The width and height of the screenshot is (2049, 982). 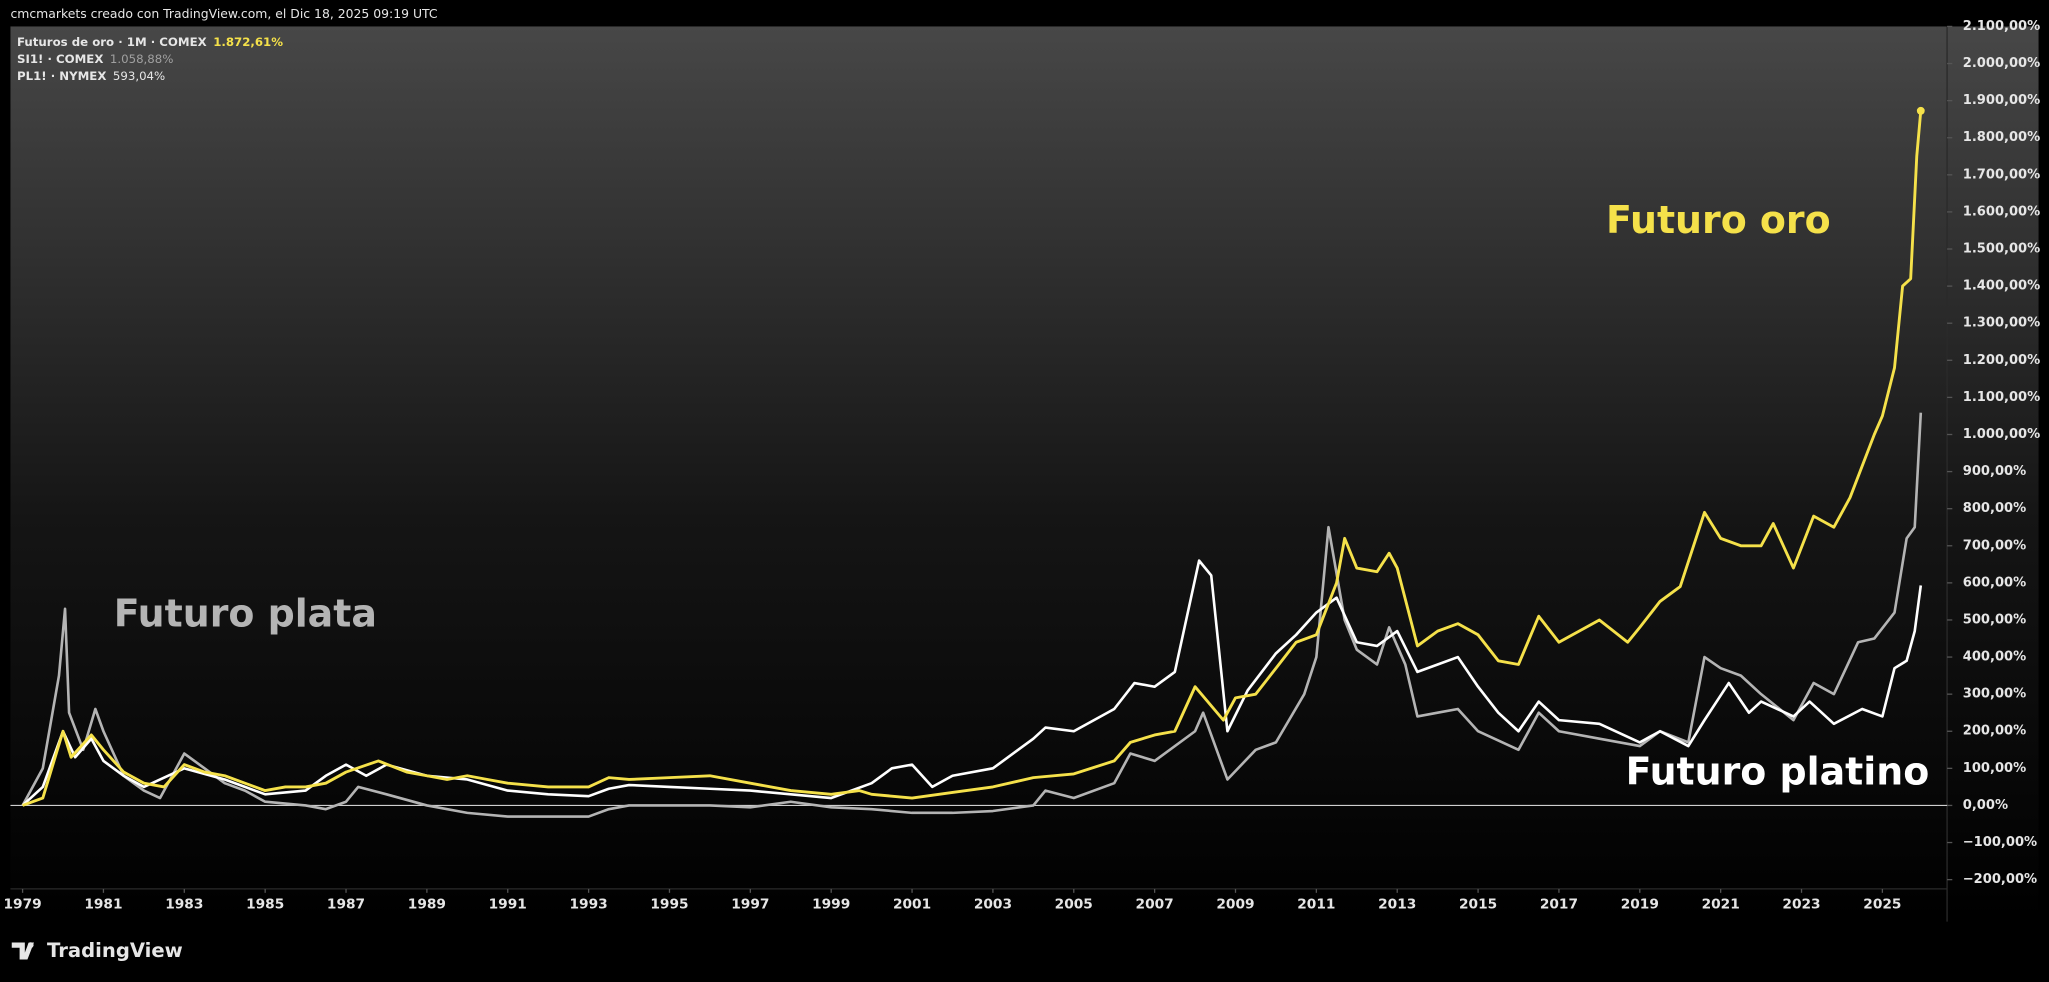 I want to click on x-tick-label: 2011, so click(x=1316, y=905).